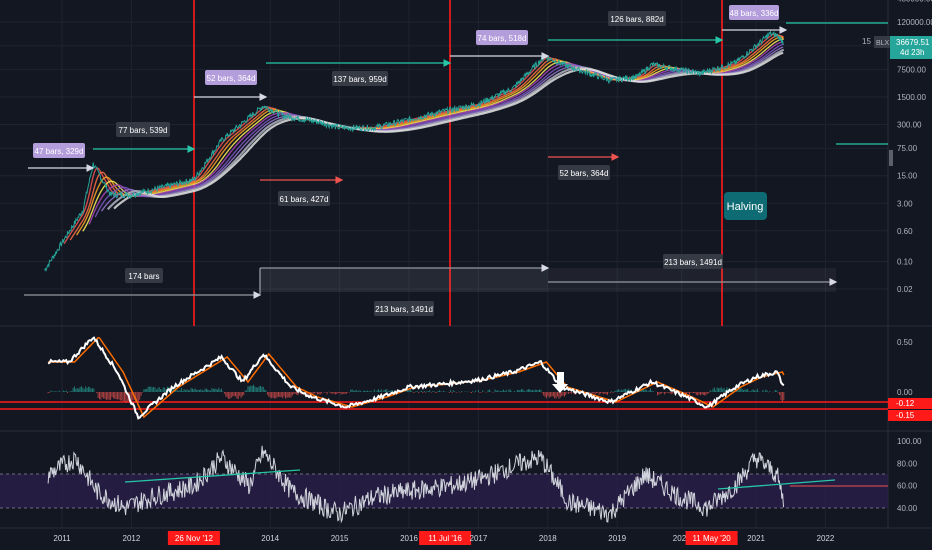 This screenshot has width=932, height=550. I want to click on label-box-a11, so click(404, 308).